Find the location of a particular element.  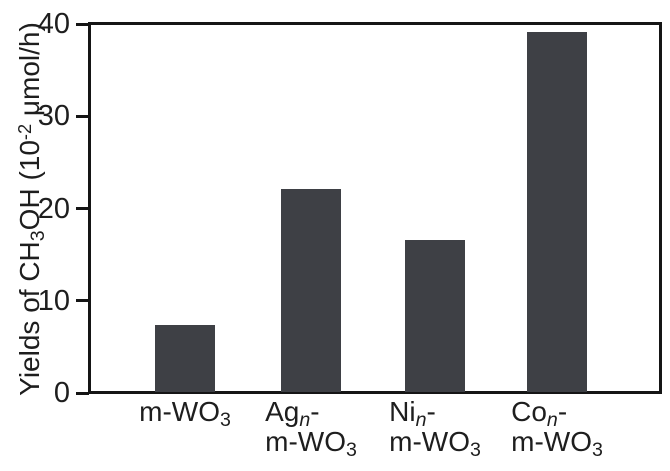

y-tick-label: 40 is located at coordinates (53, 24).